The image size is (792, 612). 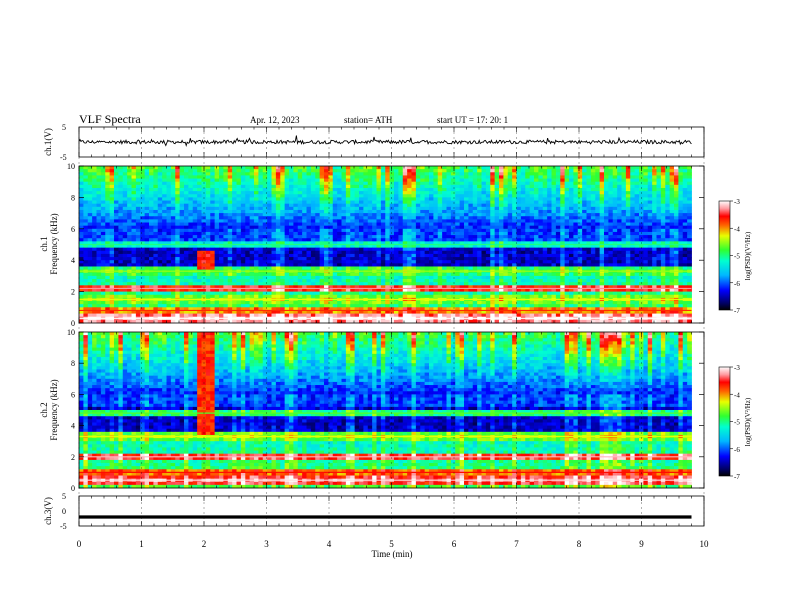 What do you see at coordinates (48, 142) in the screenshot?
I see `ch1-ylabel: ch.1(V)` at bounding box center [48, 142].